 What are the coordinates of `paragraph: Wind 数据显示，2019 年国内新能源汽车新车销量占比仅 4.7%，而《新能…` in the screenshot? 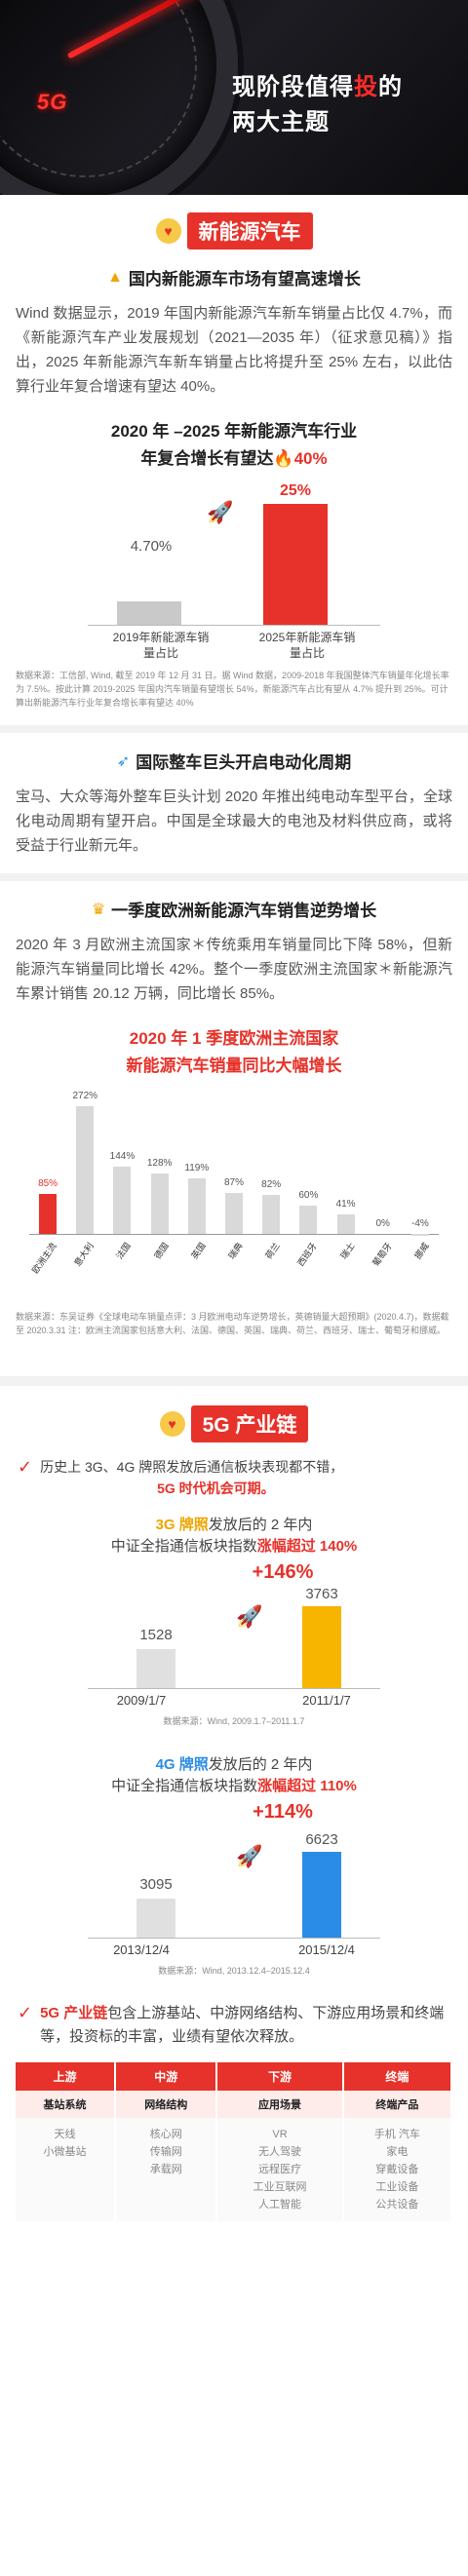 It's located at (234, 350).